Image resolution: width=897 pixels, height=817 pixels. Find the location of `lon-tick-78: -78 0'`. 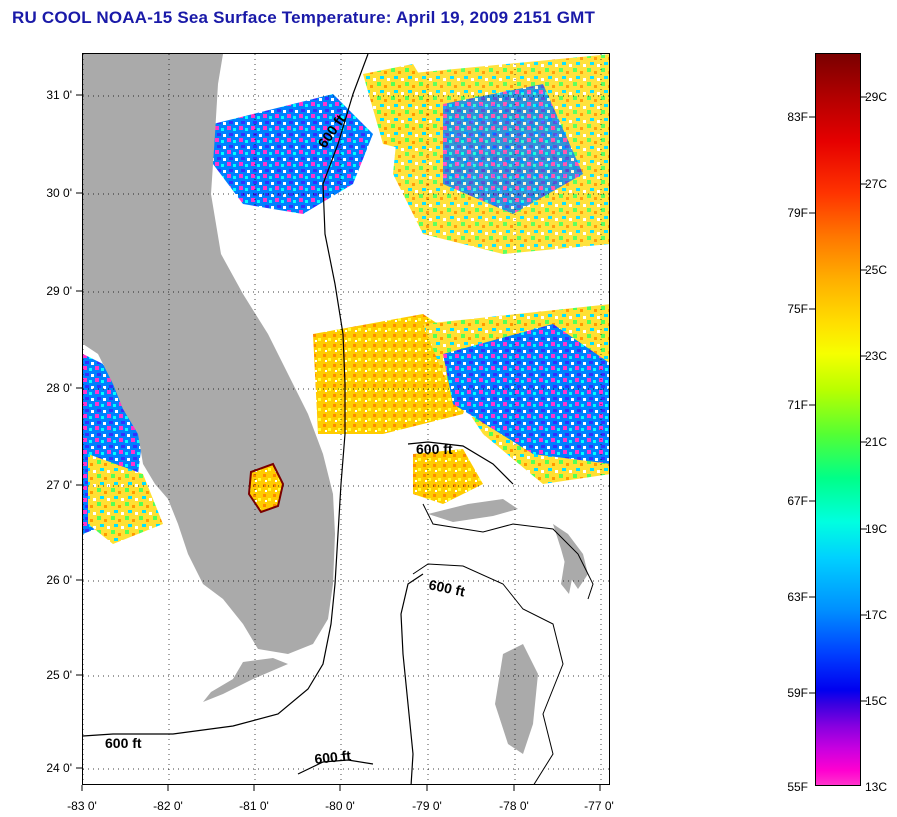

lon-tick-78: -78 0' is located at coordinates (514, 806).